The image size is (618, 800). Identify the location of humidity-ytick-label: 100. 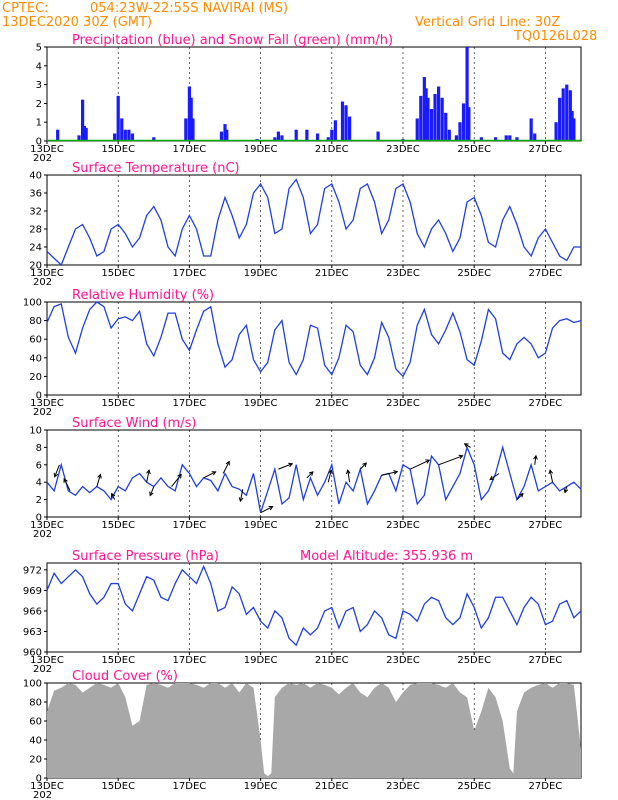
(32, 303).